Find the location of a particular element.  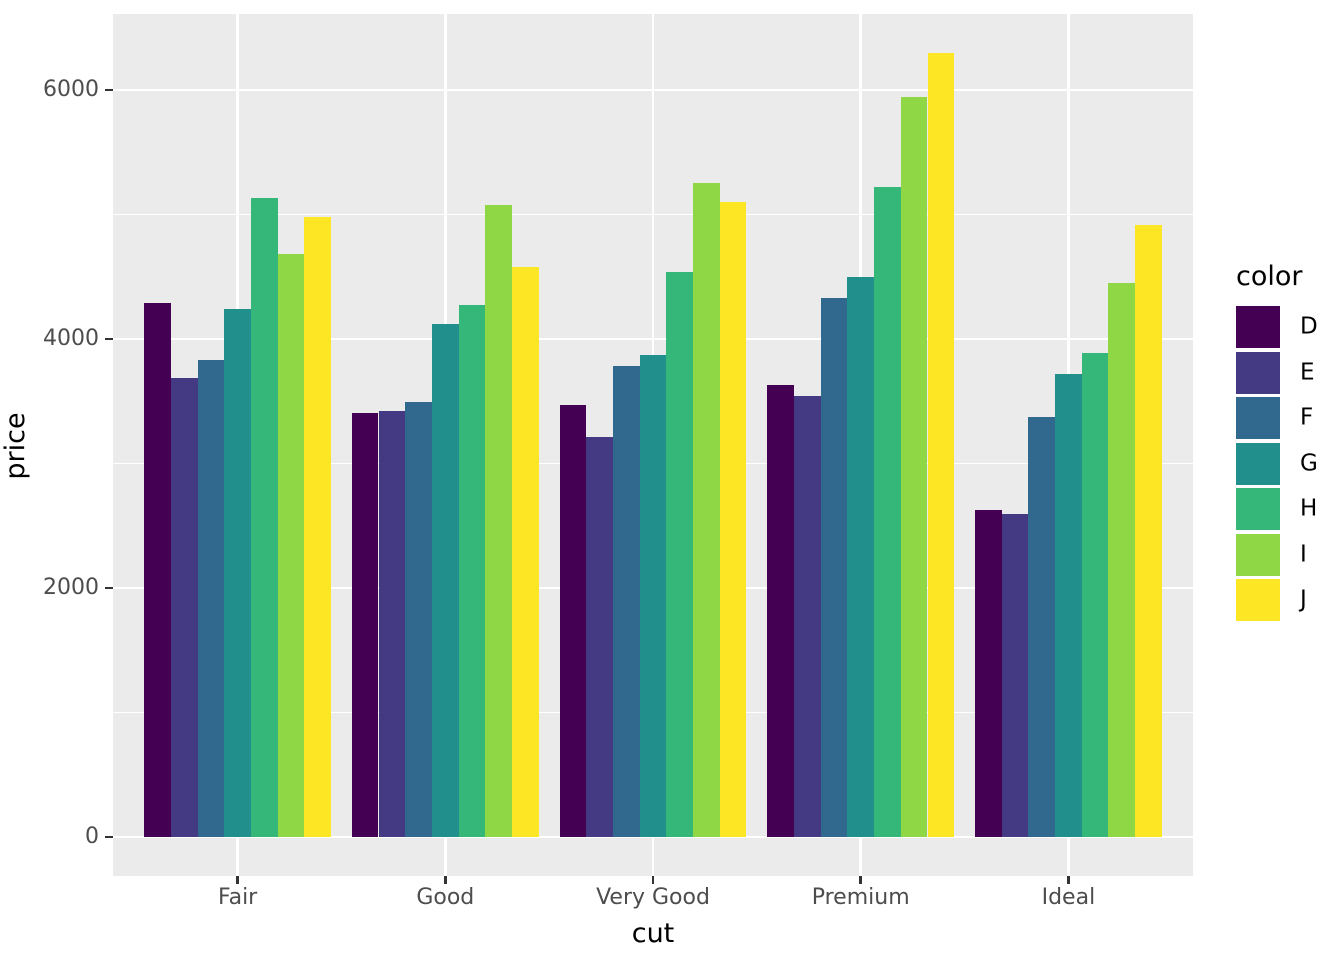

legend-swatch-g is located at coordinates (1258, 463).